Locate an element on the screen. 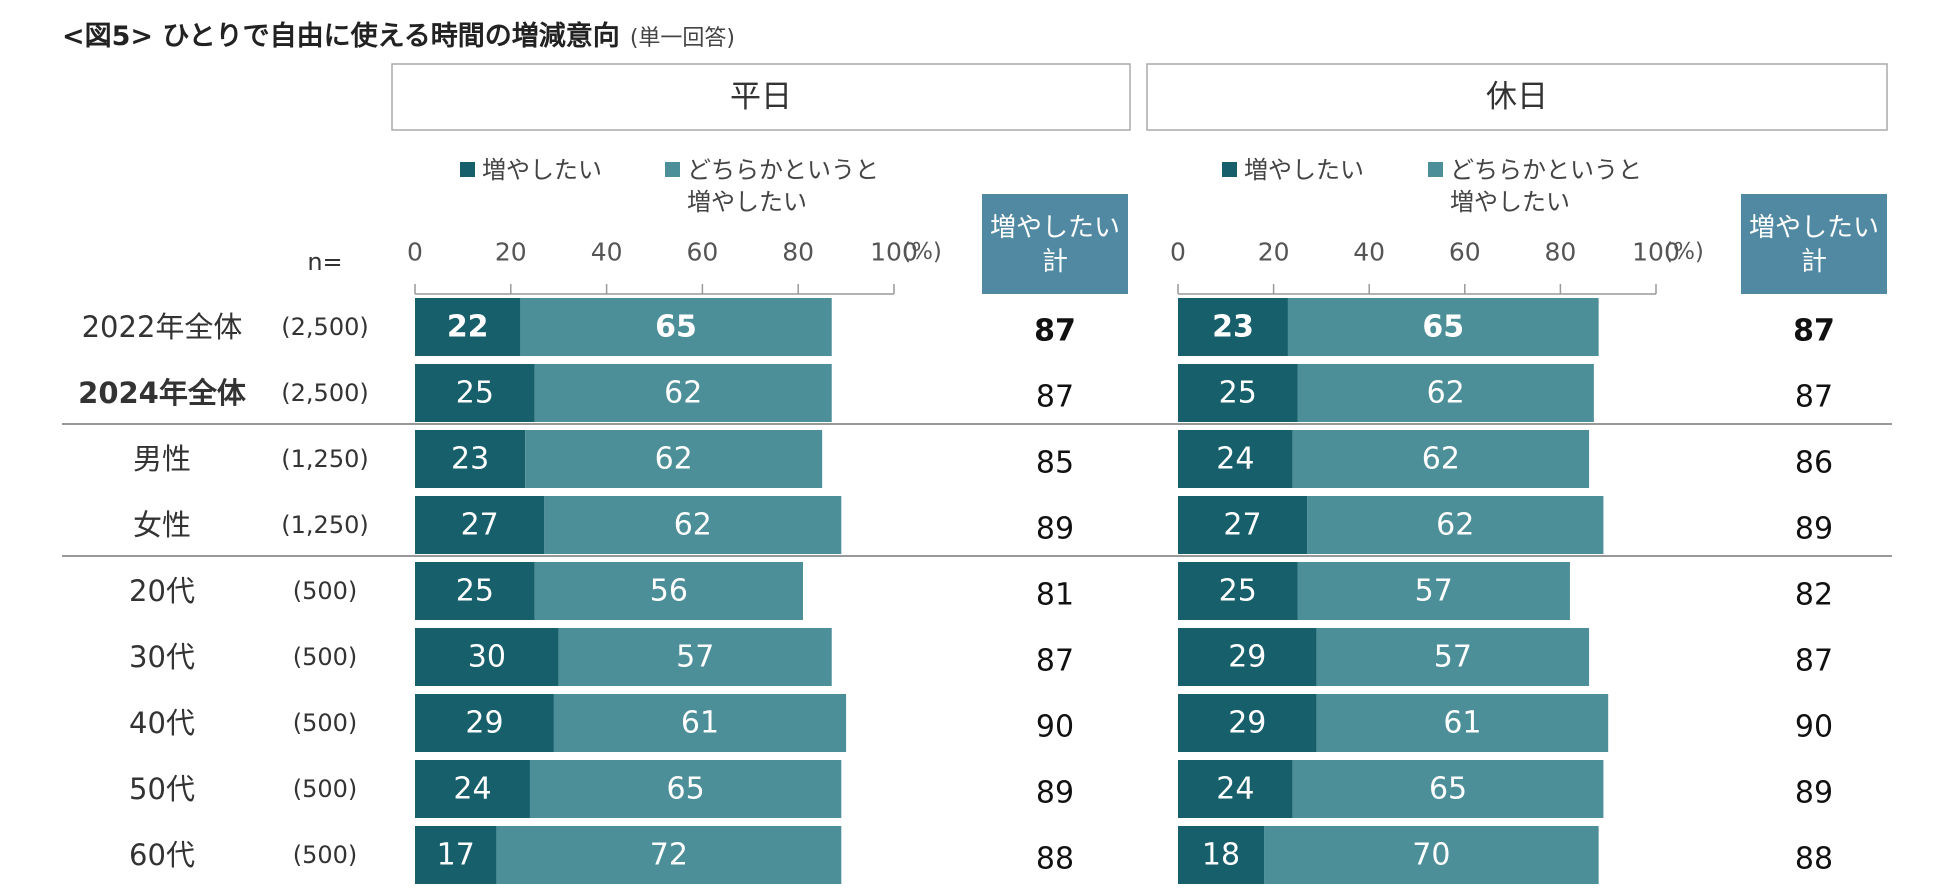 The height and width of the screenshot is (893, 1950). bar-value-series1: 18 is located at coordinates (1221, 855).